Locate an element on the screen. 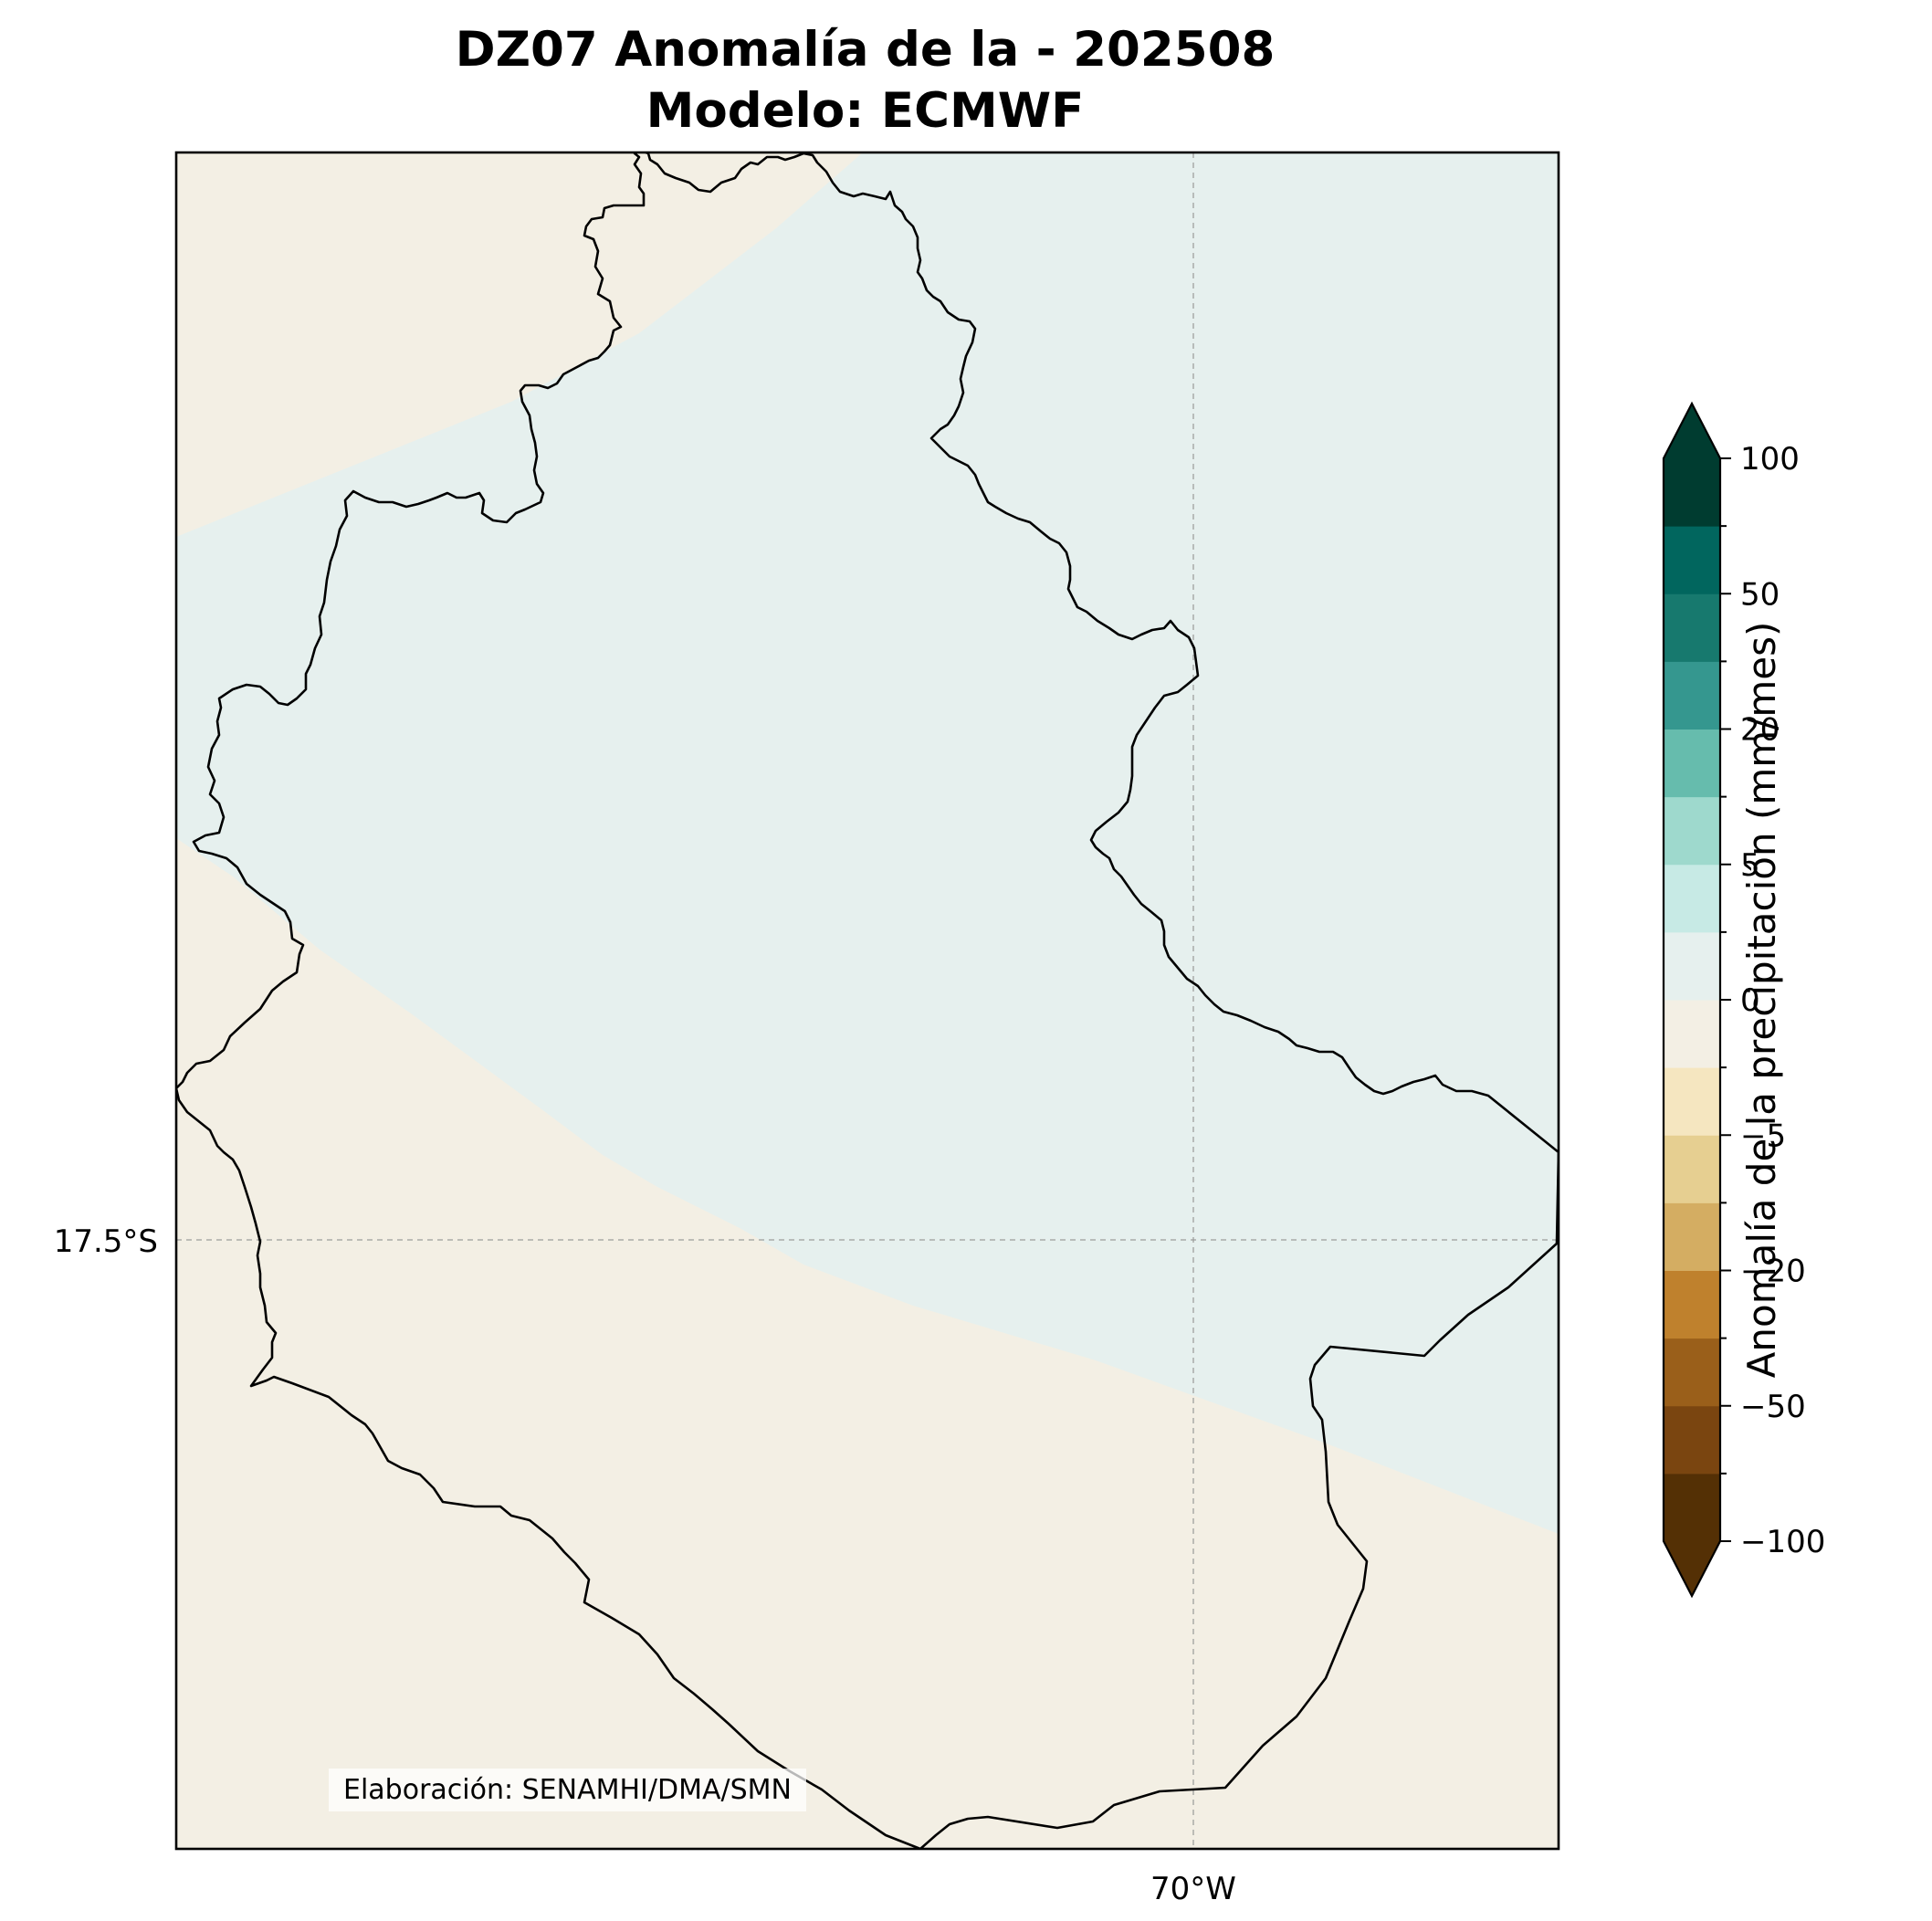  colorbar-tick-label: −20 is located at coordinates (1773, 1272).